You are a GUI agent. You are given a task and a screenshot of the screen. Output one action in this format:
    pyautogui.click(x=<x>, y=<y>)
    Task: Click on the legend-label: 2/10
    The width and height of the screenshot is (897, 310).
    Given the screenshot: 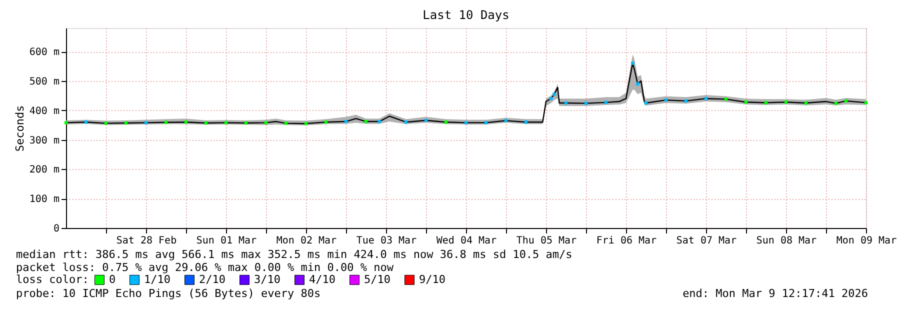 What is the action you would take?
    pyautogui.click(x=212, y=279)
    